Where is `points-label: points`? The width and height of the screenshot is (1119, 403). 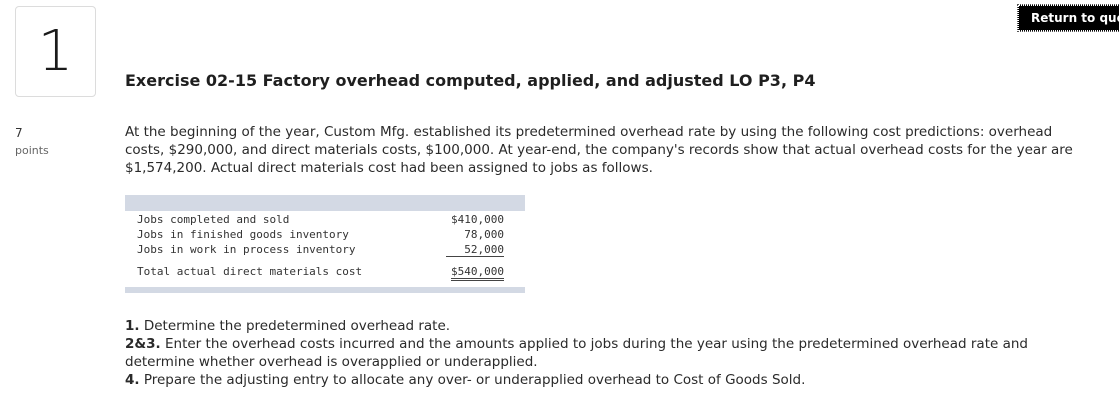 points-label: points is located at coordinates (32, 150).